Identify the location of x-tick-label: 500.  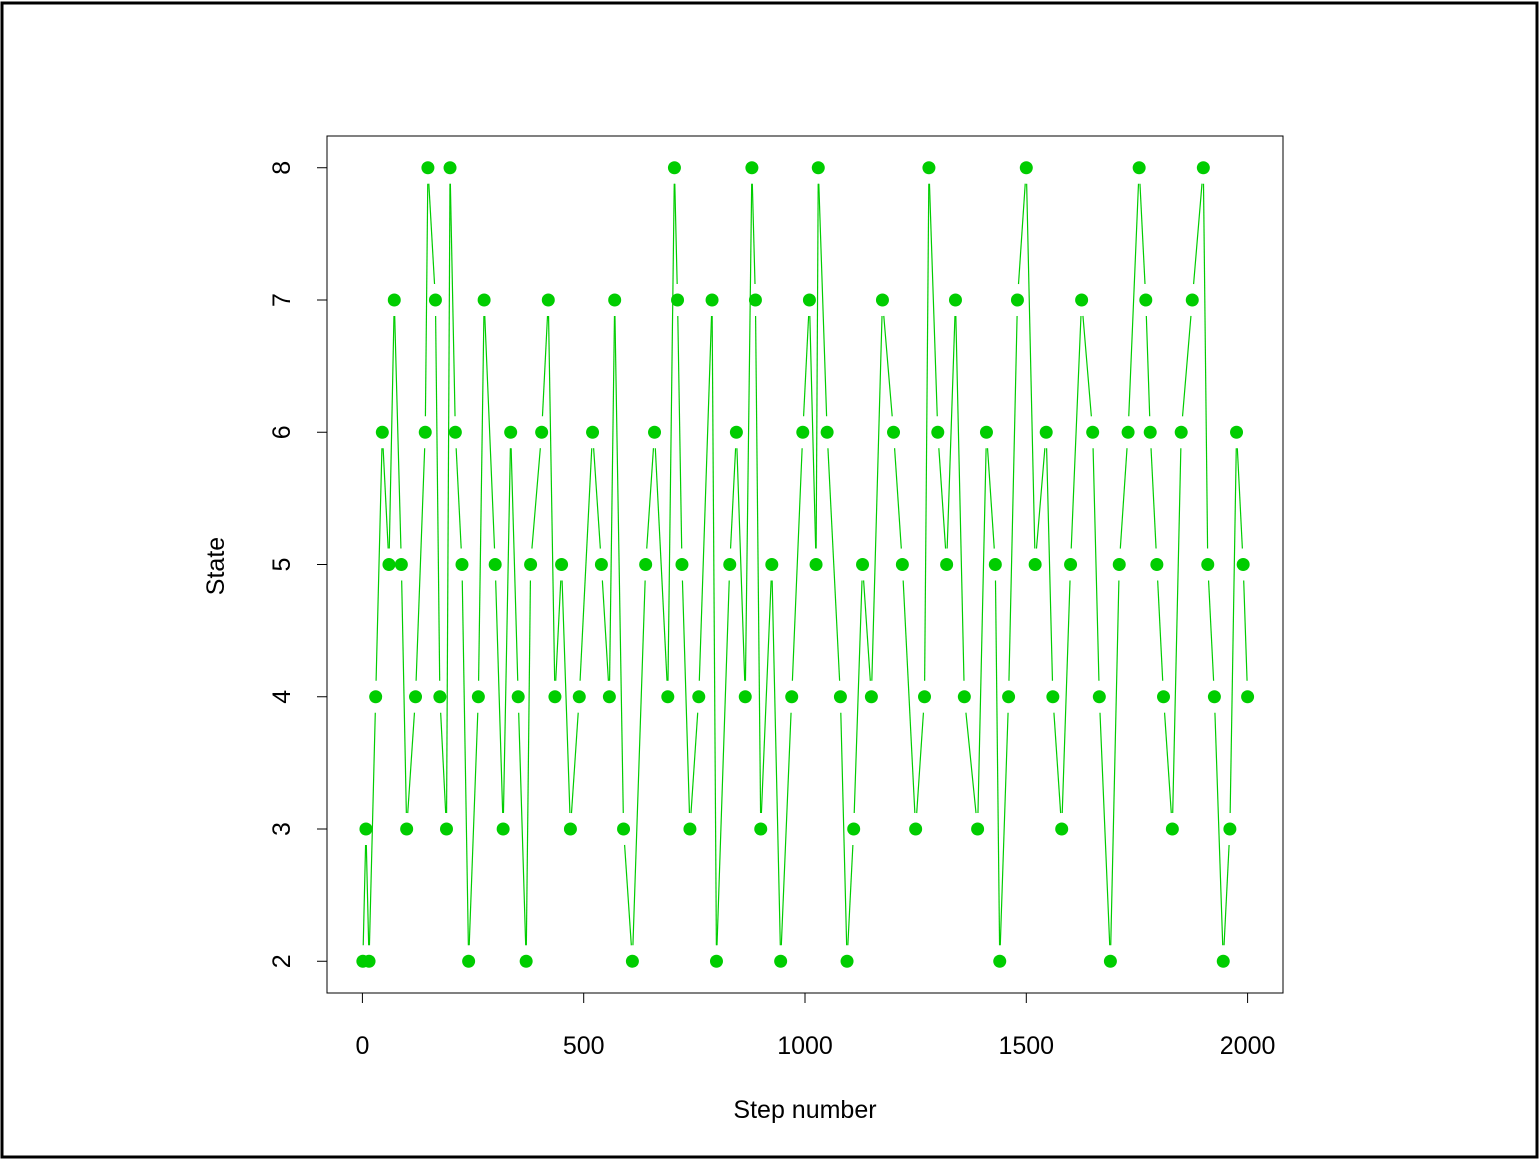
(584, 1046).